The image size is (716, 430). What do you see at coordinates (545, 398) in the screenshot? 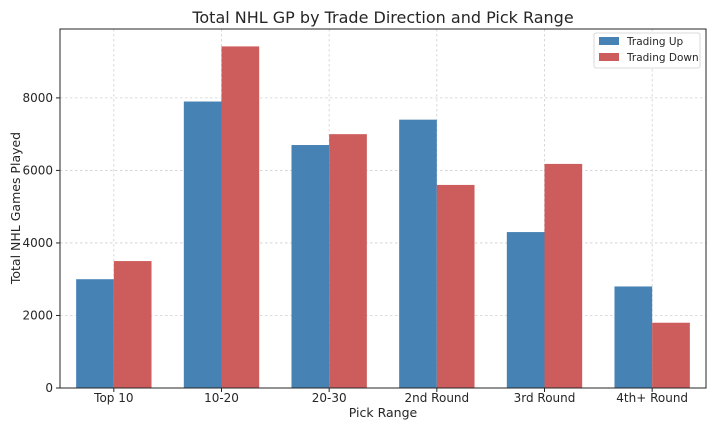
I see `x-tick-label: 3rd Round` at bounding box center [545, 398].